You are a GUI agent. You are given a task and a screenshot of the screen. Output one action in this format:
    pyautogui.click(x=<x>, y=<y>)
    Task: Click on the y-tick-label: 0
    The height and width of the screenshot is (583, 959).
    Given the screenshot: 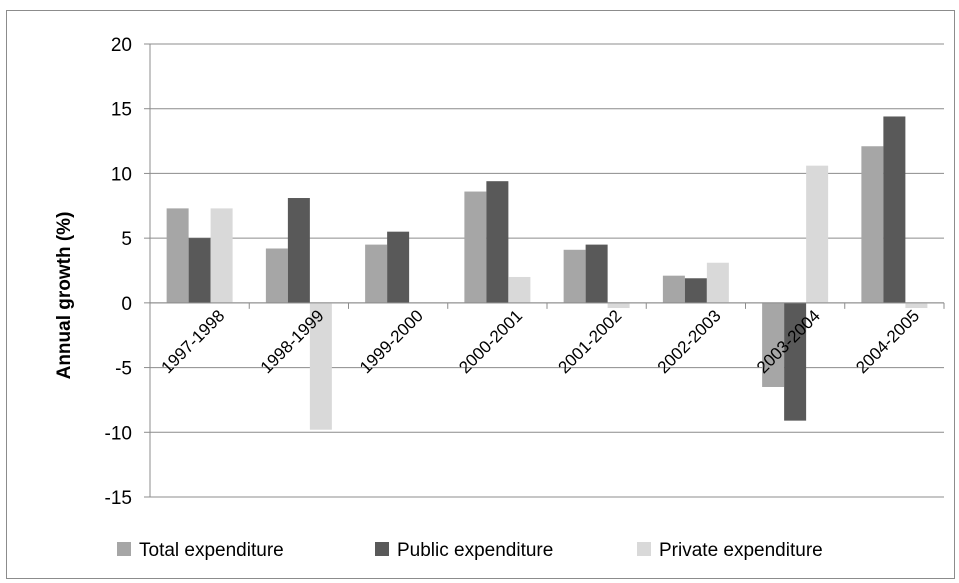 What is the action you would take?
    pyautogui.click(x=126, y=304)
    